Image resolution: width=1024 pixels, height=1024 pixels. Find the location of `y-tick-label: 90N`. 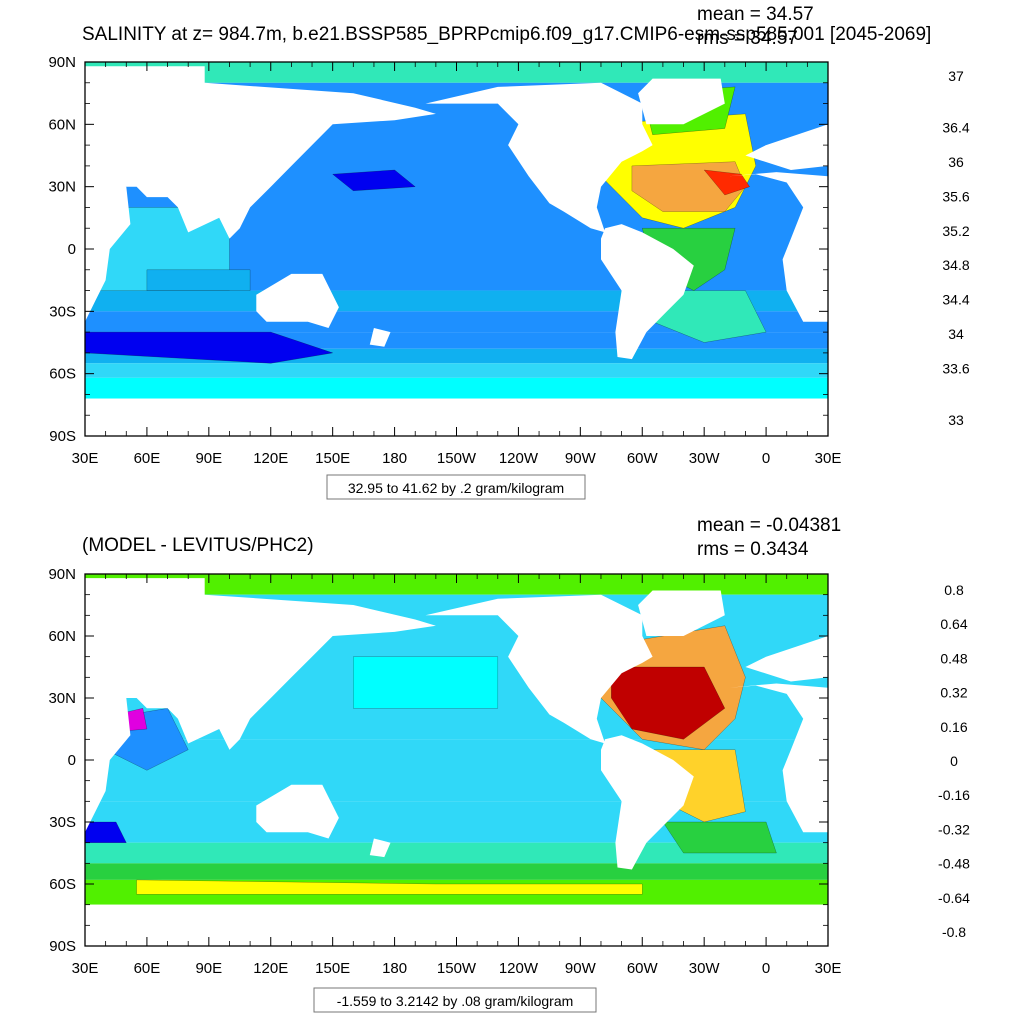

y-tick-label: 90N is located at coordinates (62, 62).